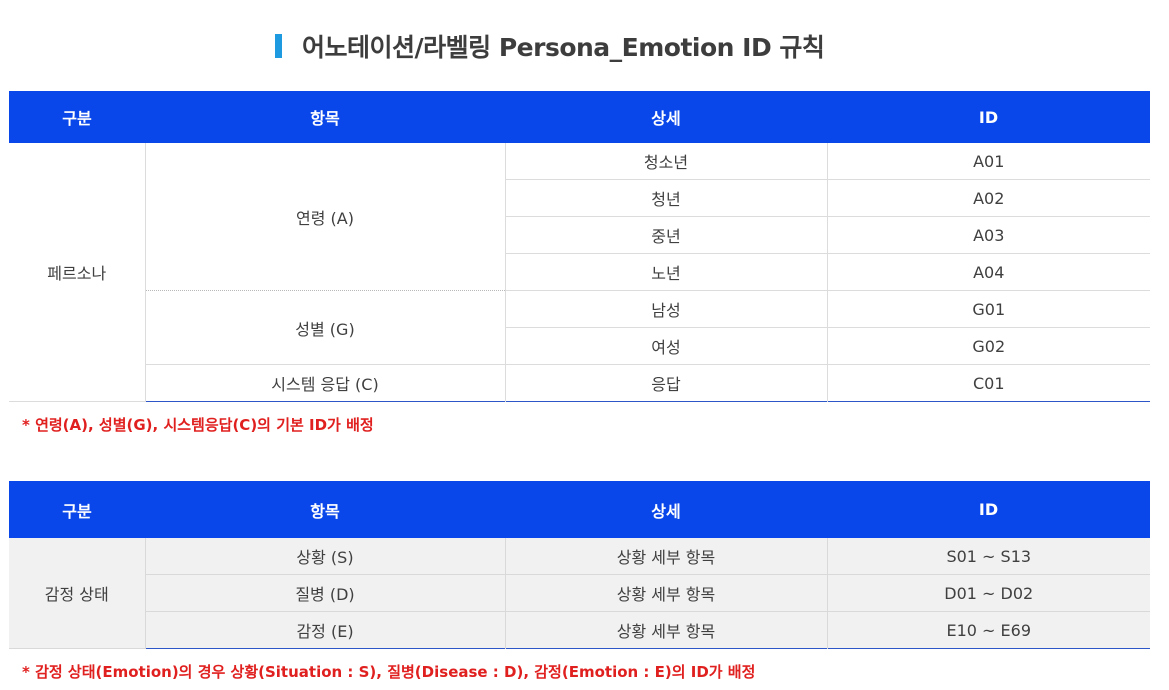  I want to click on detail-cell: 중년, so click(665, 235).